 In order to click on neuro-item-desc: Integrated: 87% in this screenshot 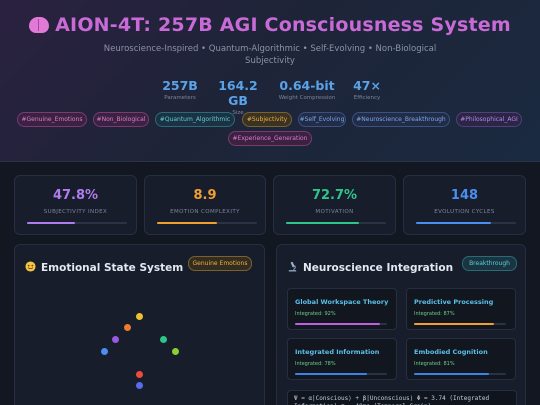, I will do `click(434, 314)`.